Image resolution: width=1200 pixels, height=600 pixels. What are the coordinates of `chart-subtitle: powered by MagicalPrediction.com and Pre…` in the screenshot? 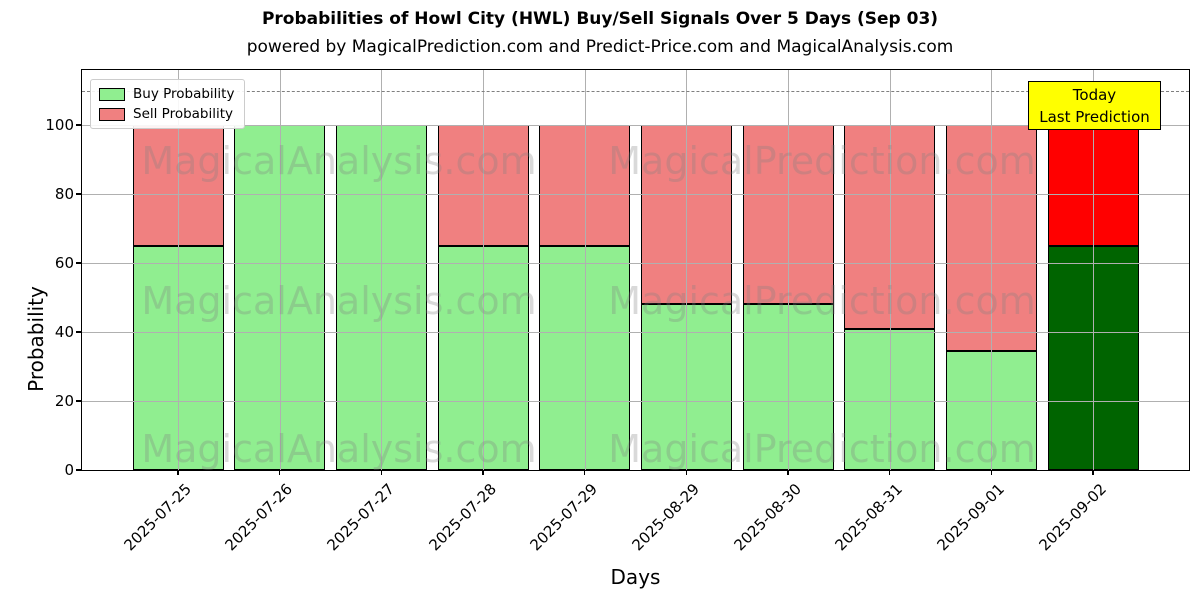 It's located at (600, 47).